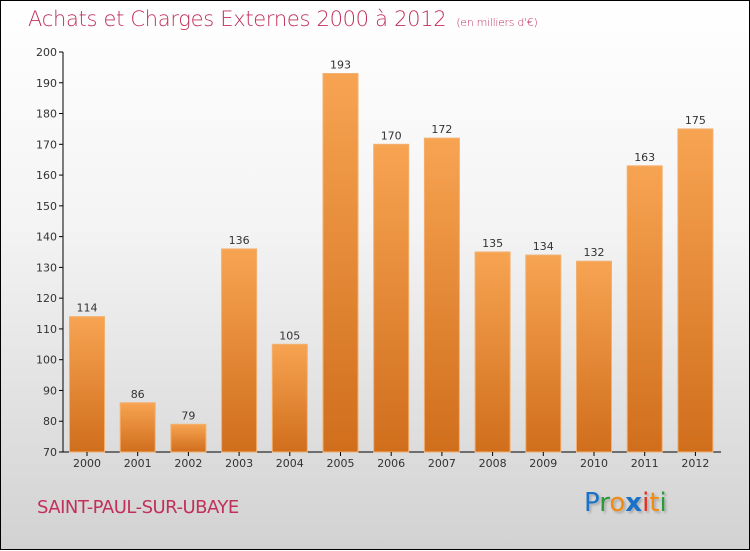  What do you see at coordinates (188, 415) in the screenshot?
I see `data-label: 79` at bounding box center [188, 415].